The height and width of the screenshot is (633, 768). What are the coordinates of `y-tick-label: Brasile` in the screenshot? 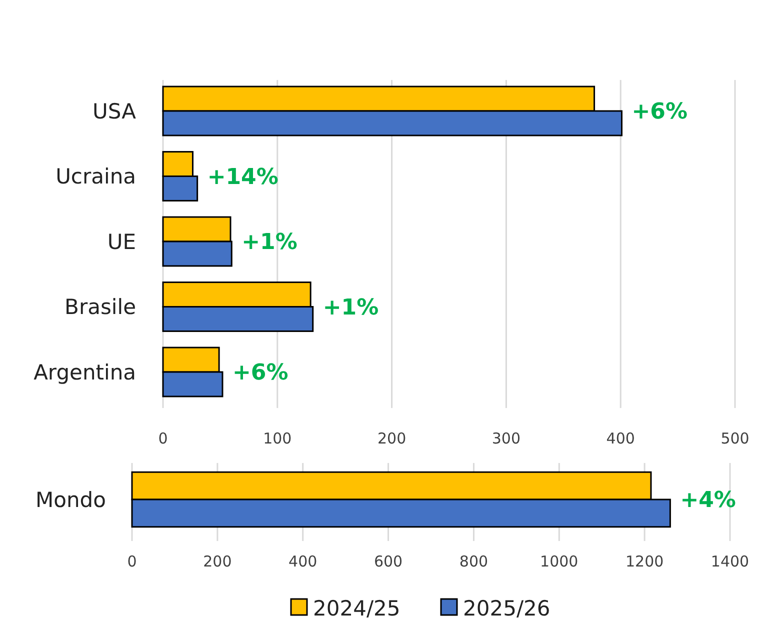 It's located at (100, 307).